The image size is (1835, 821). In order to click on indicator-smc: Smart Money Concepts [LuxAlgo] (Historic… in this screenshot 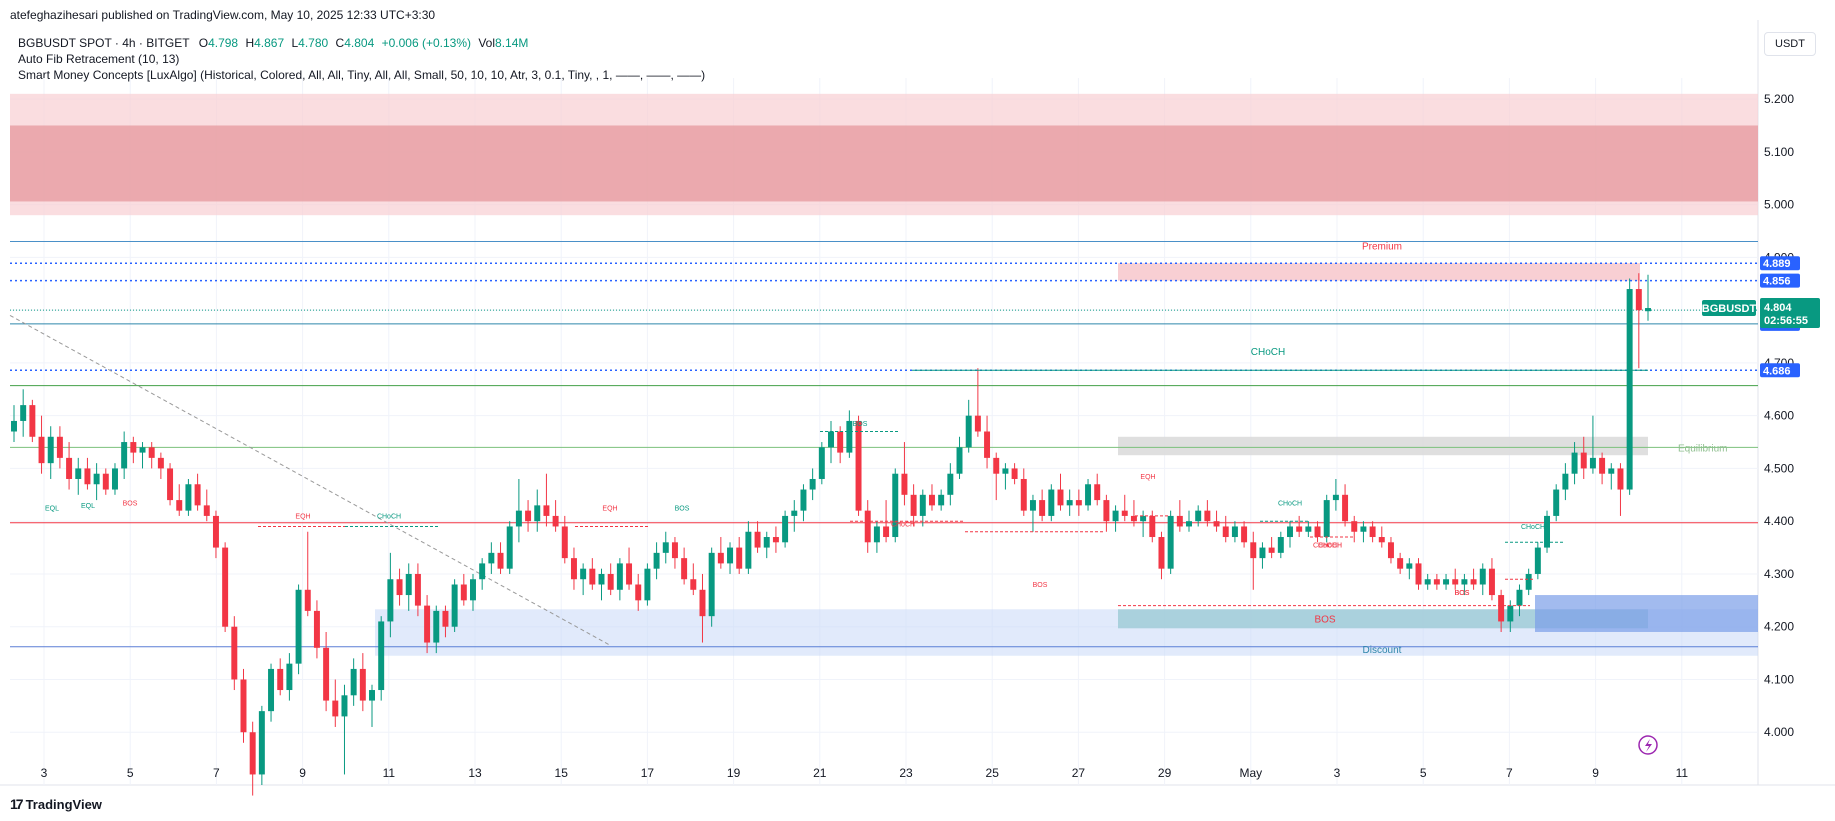, I will do `click(362, 75)`.